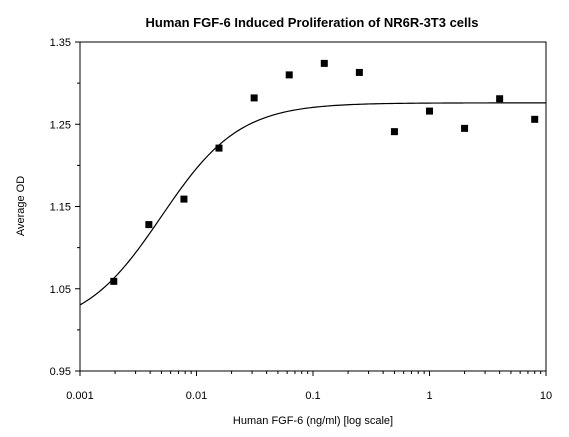 Image resolution: width=569 pixels, height=437 pixels. I want to click on y-tick-label: 1.35, so click(60, 43).